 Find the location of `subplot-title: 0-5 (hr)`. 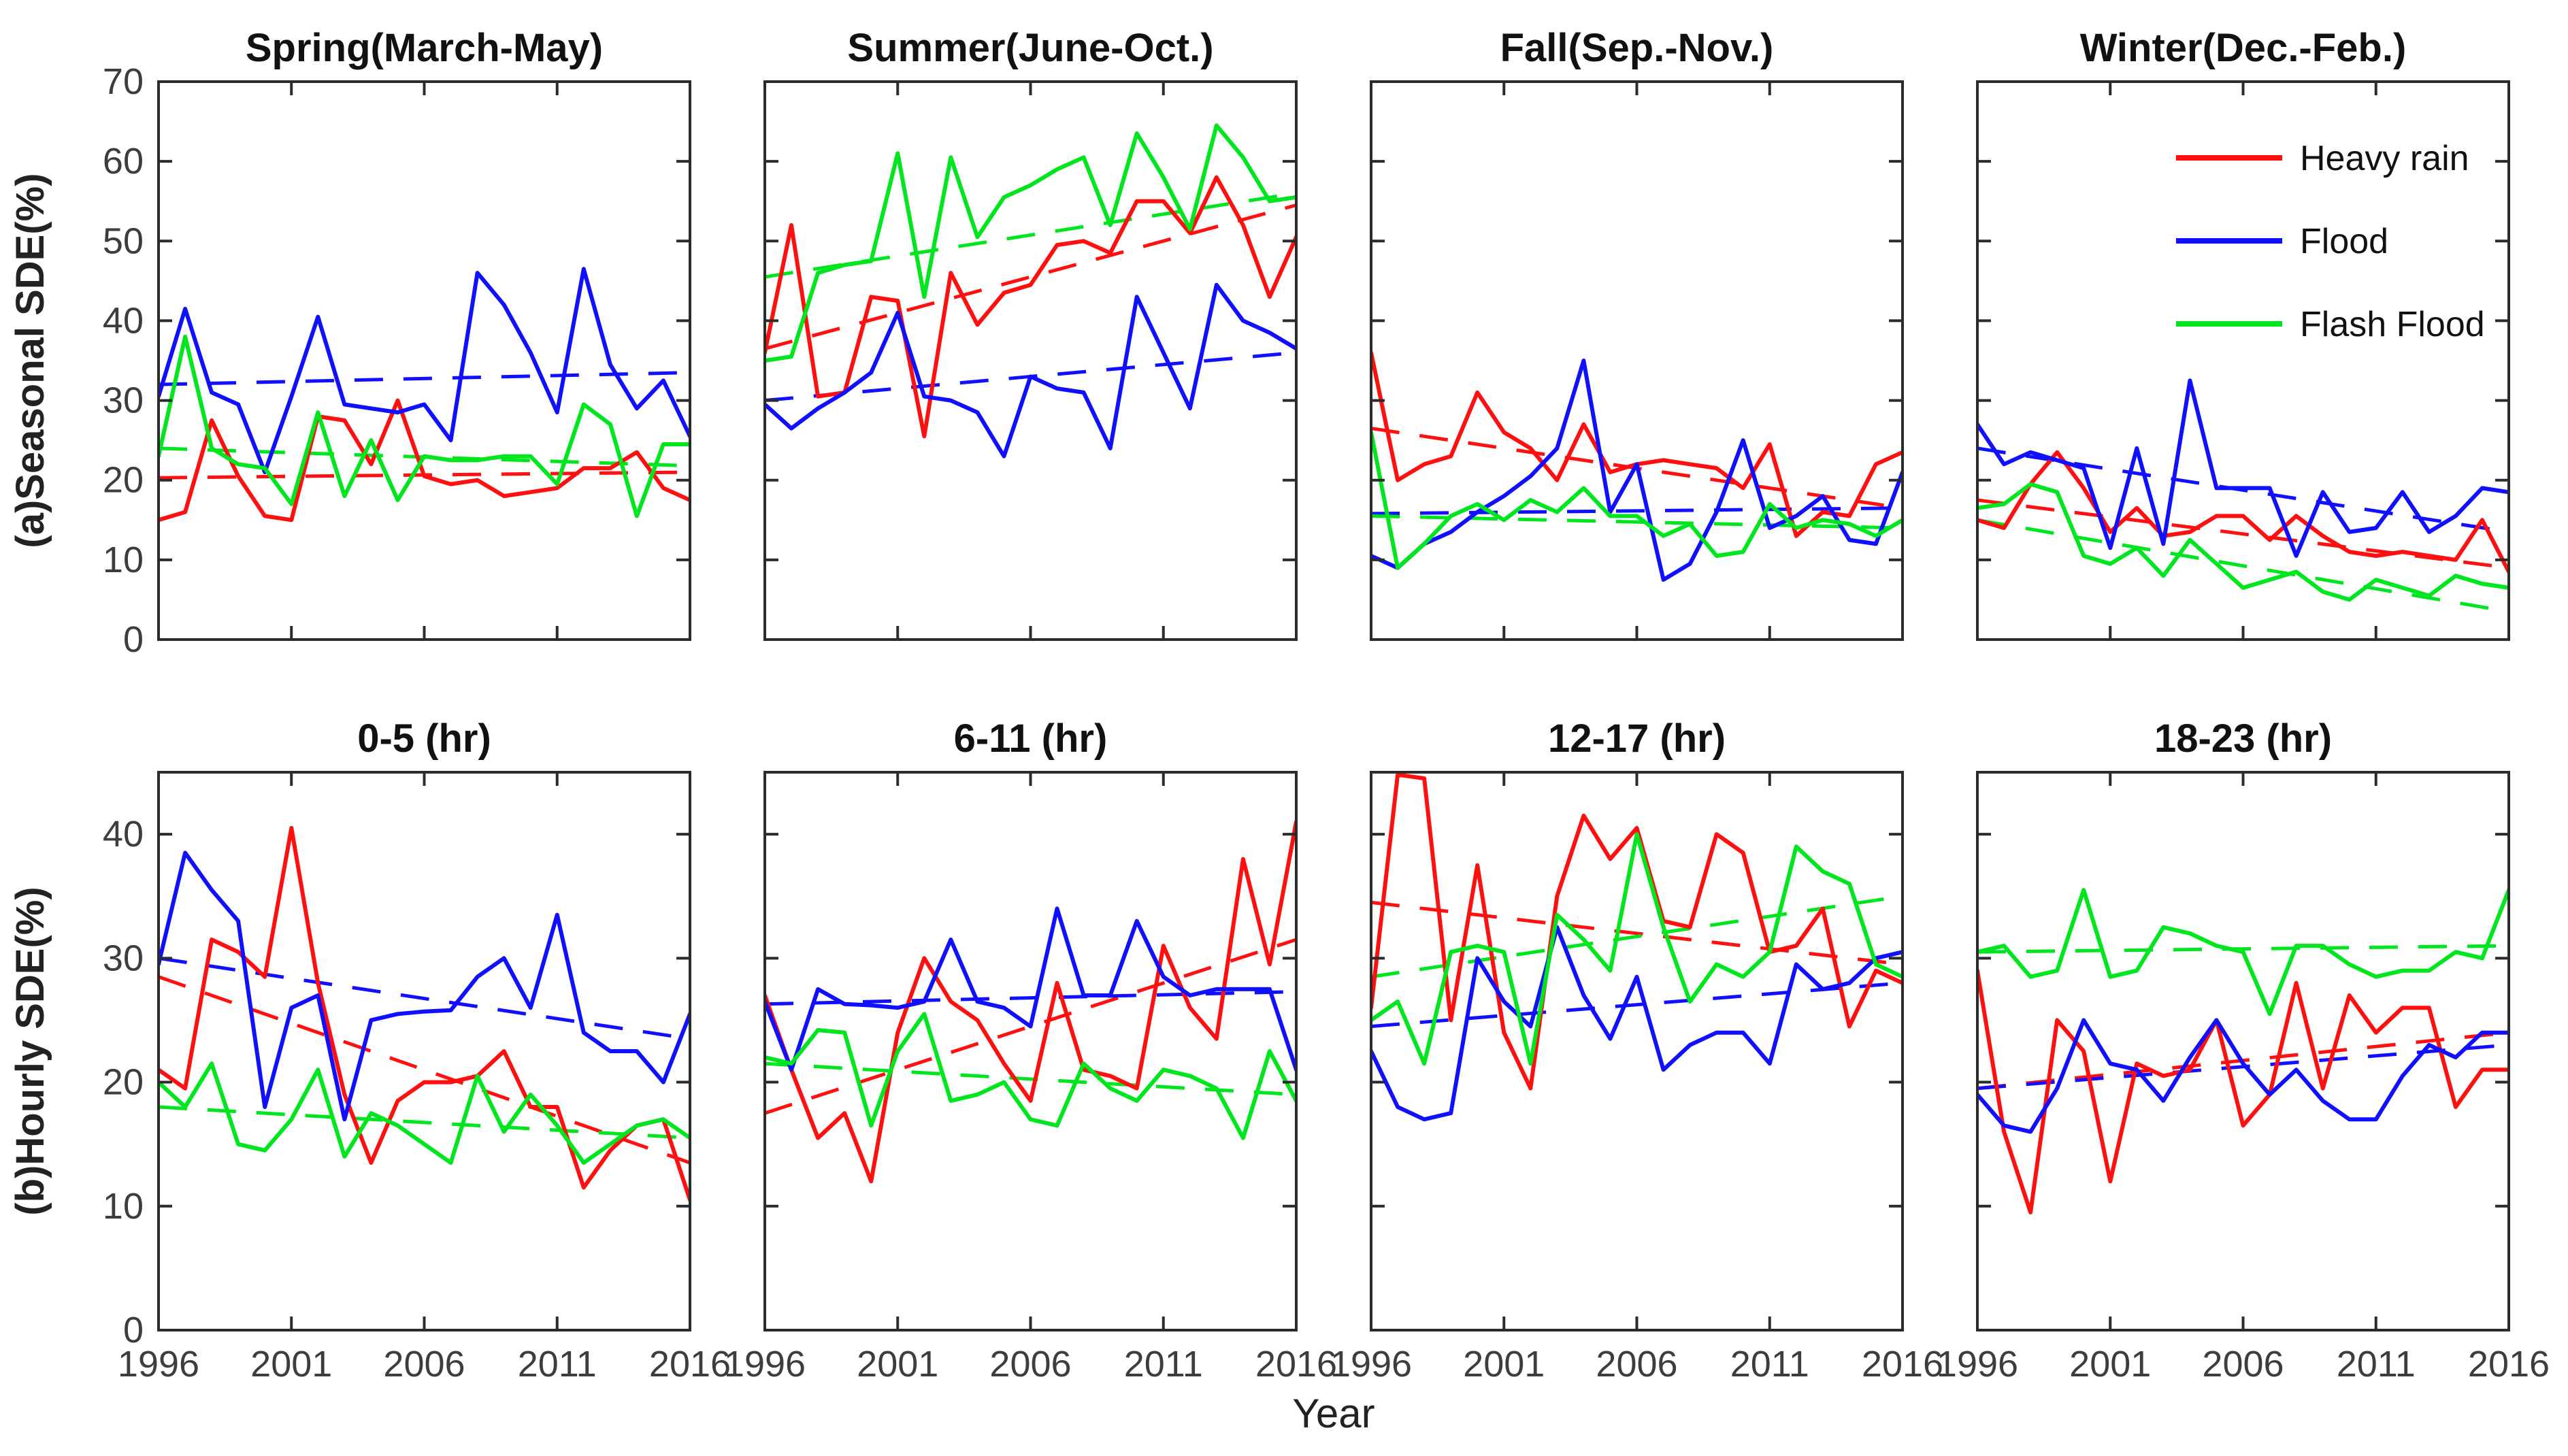

subplot-title: 0-5 (hr) is located at coordinates (424, 739).